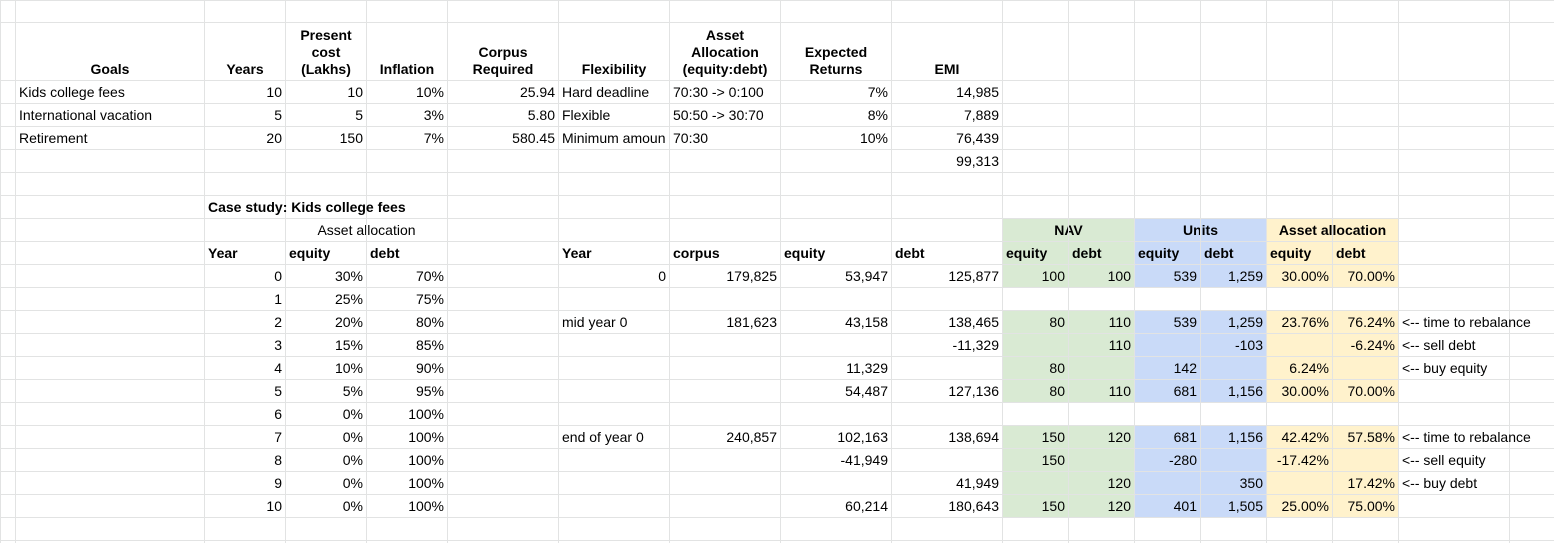 The height and width of the screenshot is (543, 1554). Describe the element at coordinates (429, 368) in the screenshot. I see `glide-path-cell: 90%` at that location.